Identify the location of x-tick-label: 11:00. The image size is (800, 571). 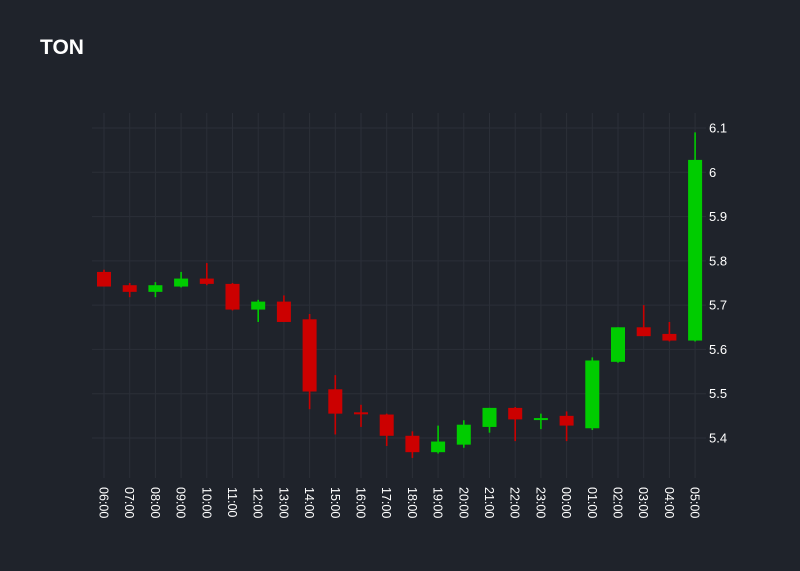
(232, 502).